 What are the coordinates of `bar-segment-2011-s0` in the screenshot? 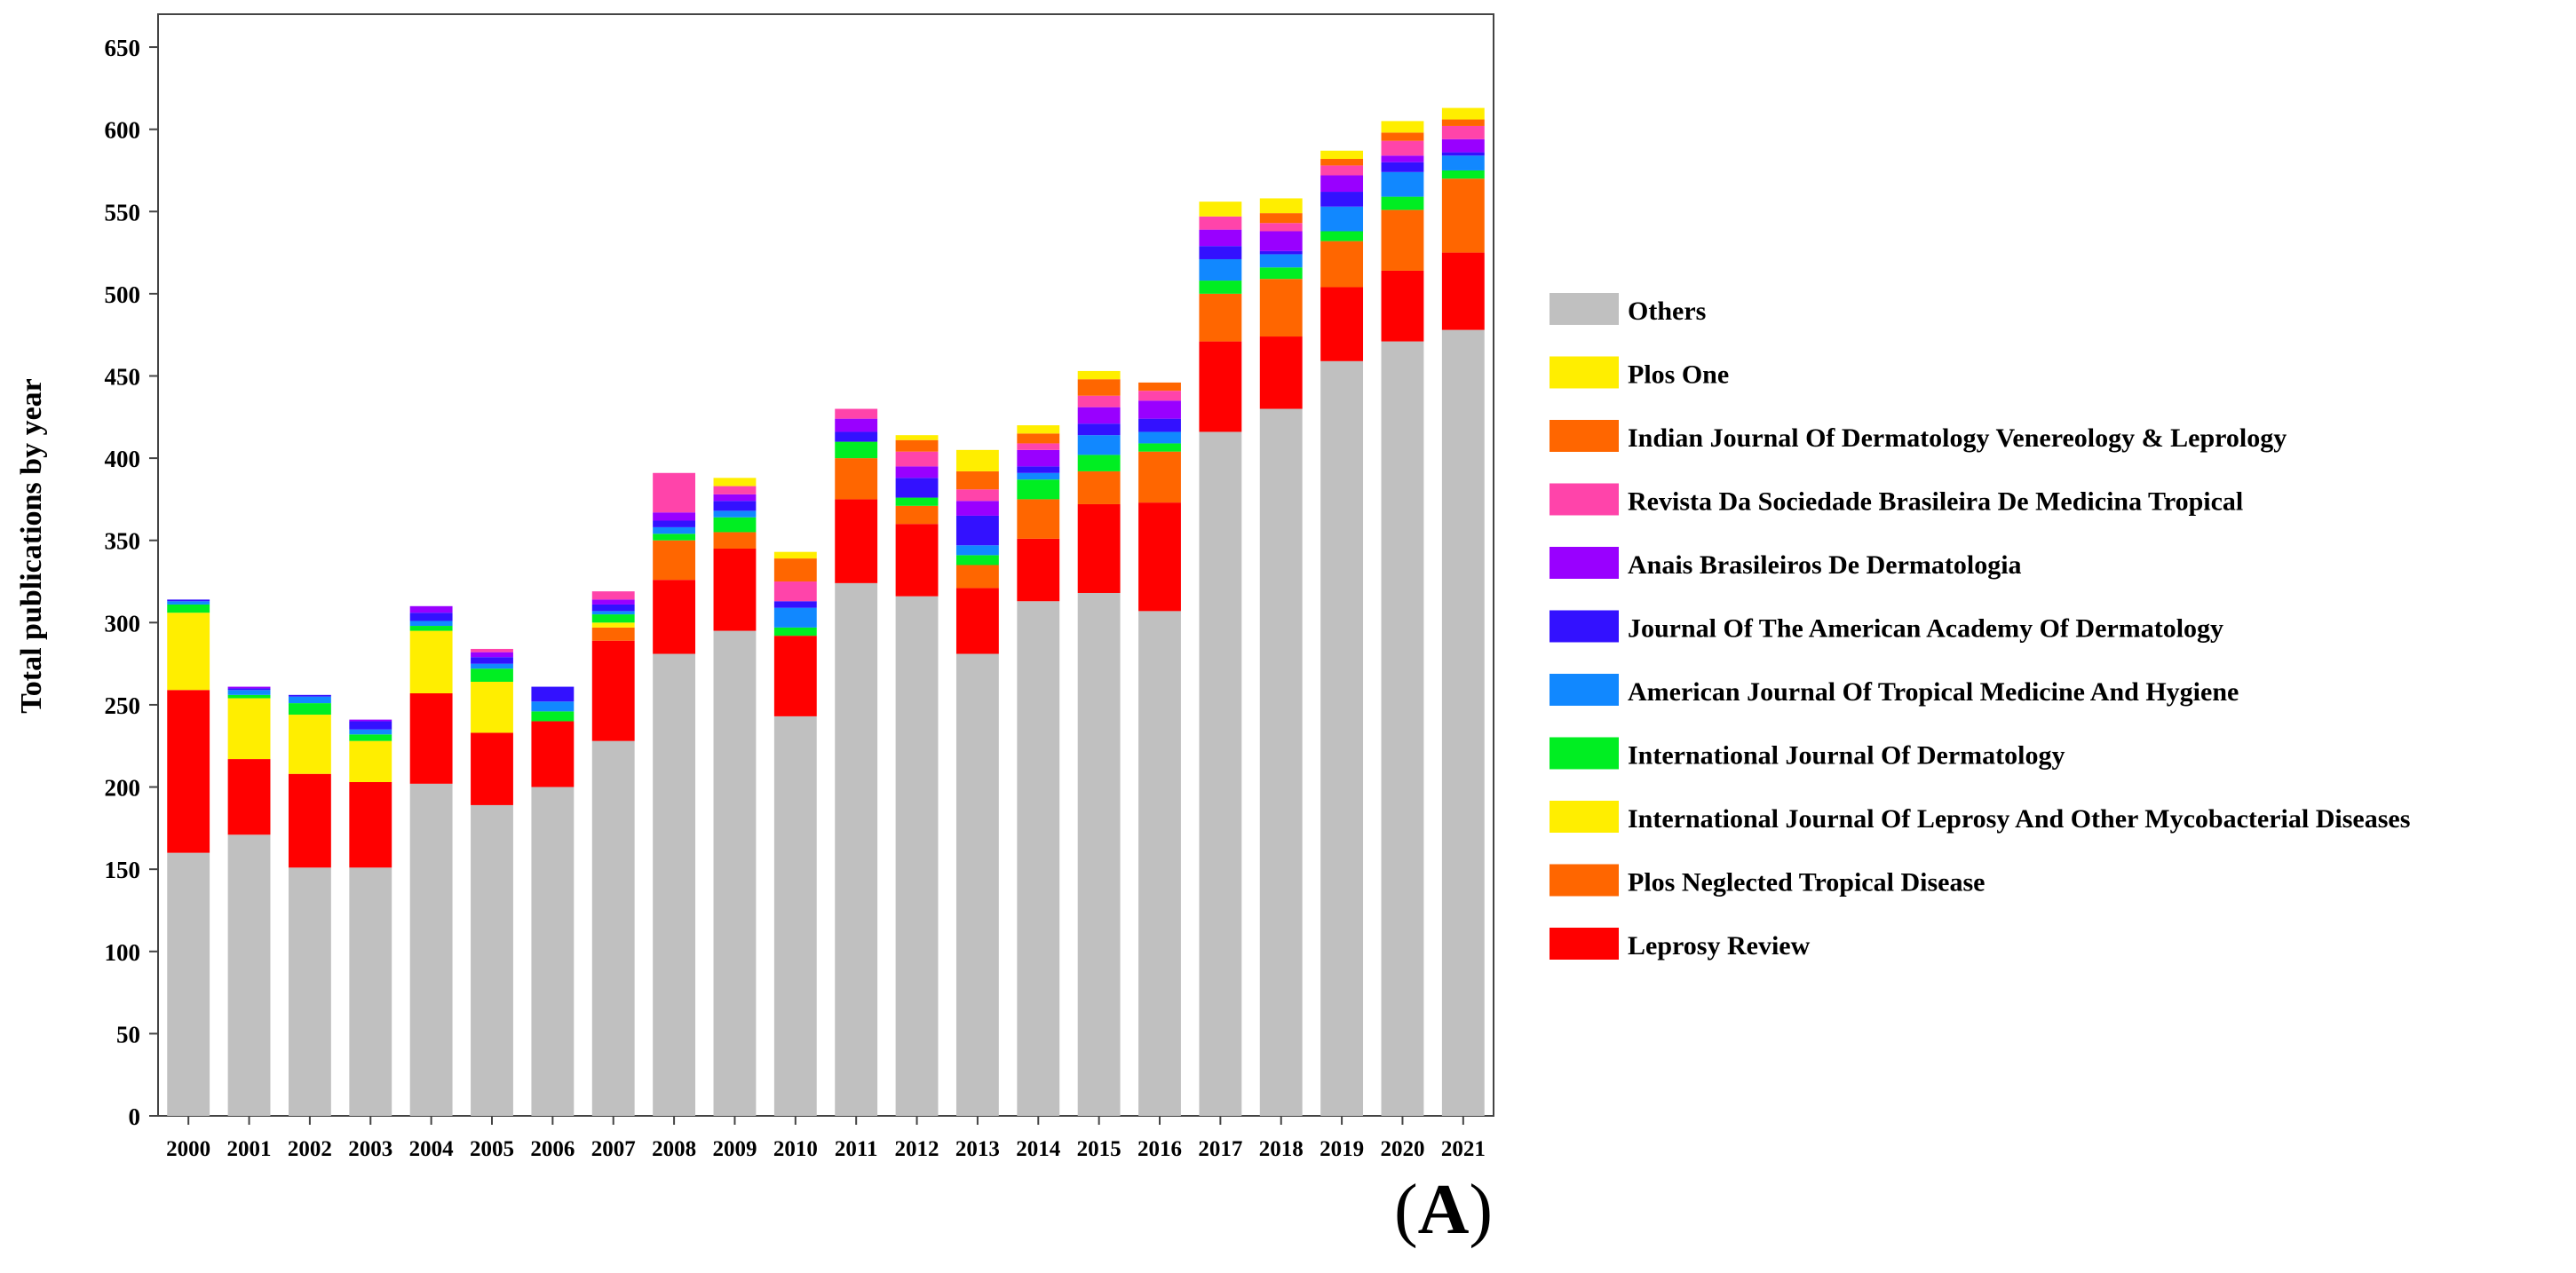 It's located at (857, 849).